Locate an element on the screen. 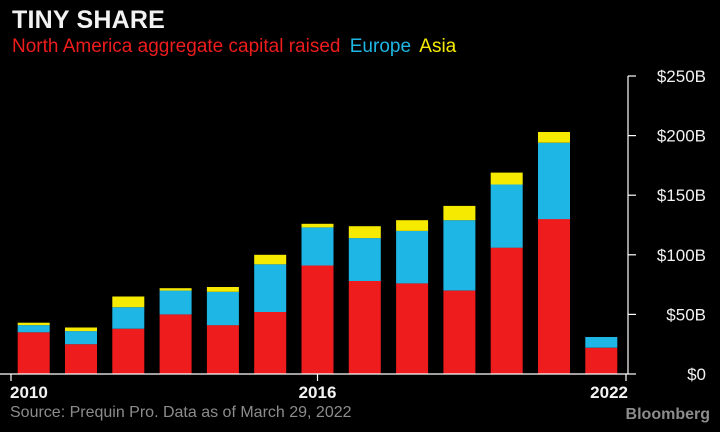 This screenshot has height=432, width=720. bloomberg-logo: Bloomberg is located at coordinates (667, 414).